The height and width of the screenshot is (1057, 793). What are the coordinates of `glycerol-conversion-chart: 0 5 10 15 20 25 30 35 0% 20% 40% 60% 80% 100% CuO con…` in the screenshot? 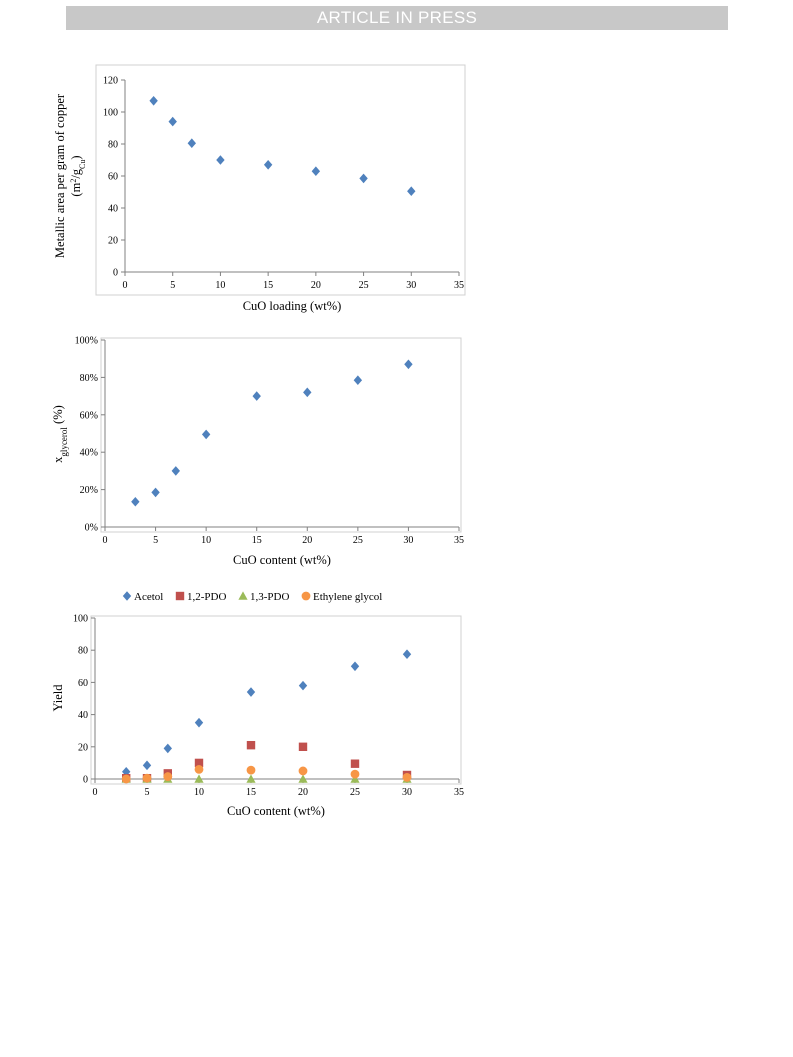 It's located at (257, 452).